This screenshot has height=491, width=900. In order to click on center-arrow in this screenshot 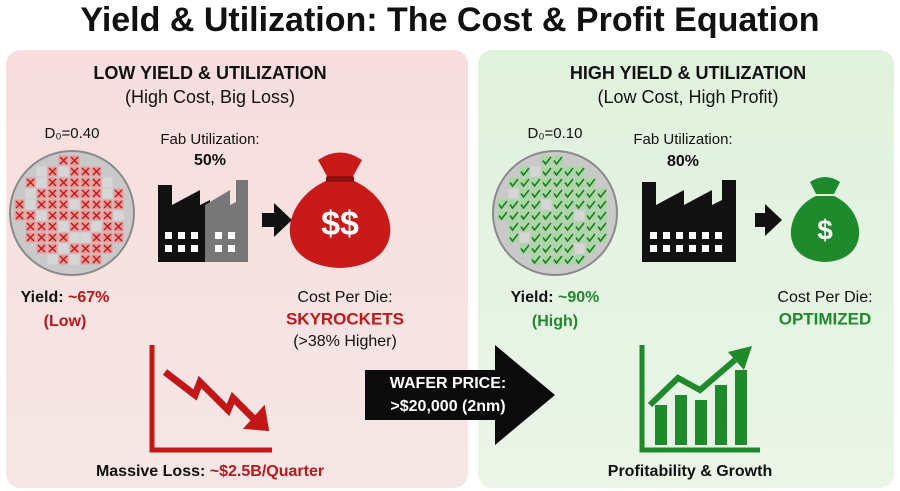, I will do `click(460, 395)`.